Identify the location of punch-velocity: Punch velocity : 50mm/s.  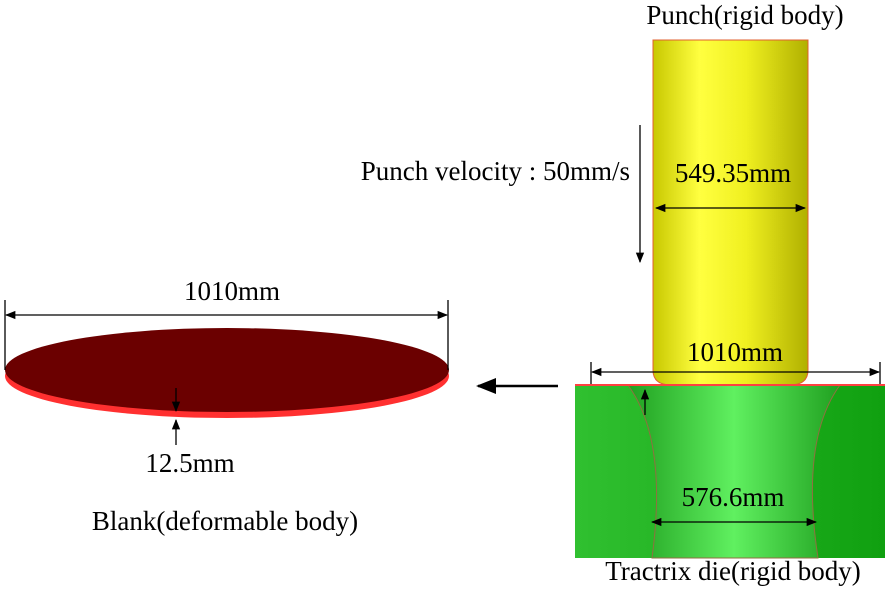
(495, 171).